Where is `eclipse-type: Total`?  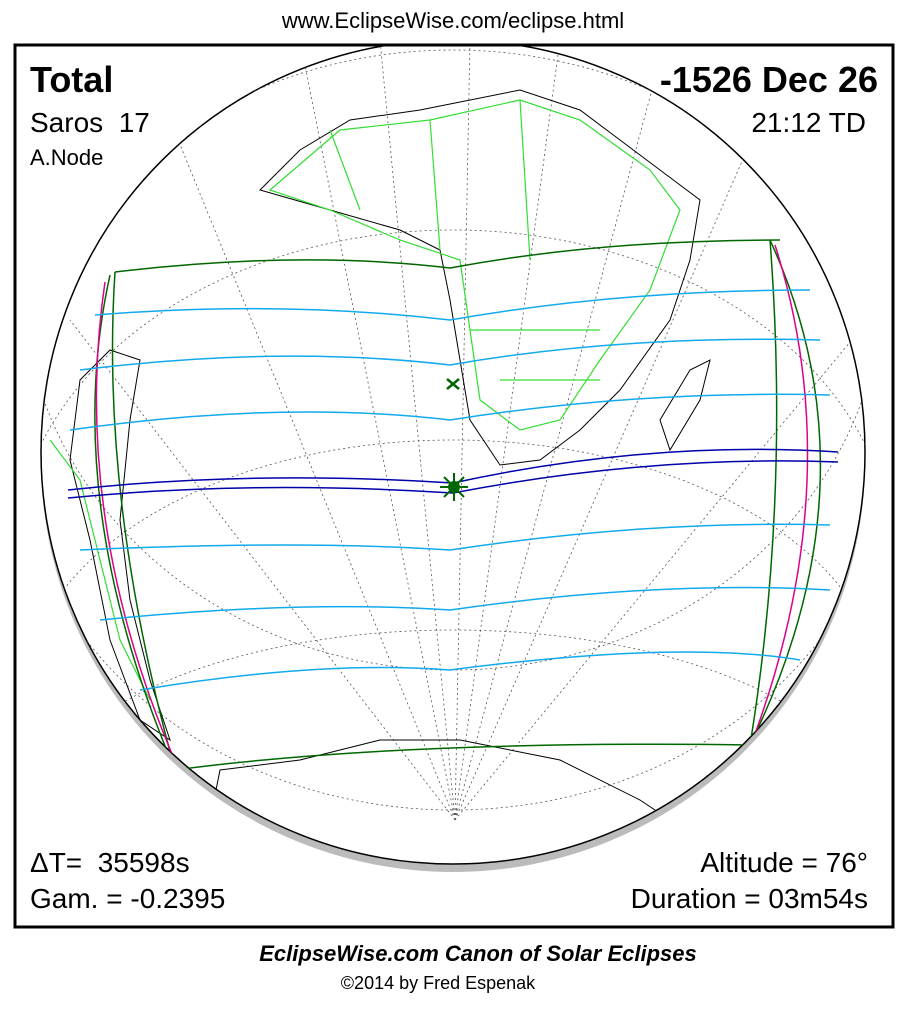 eclipse-type: Total is located at coordinates (71, 79).